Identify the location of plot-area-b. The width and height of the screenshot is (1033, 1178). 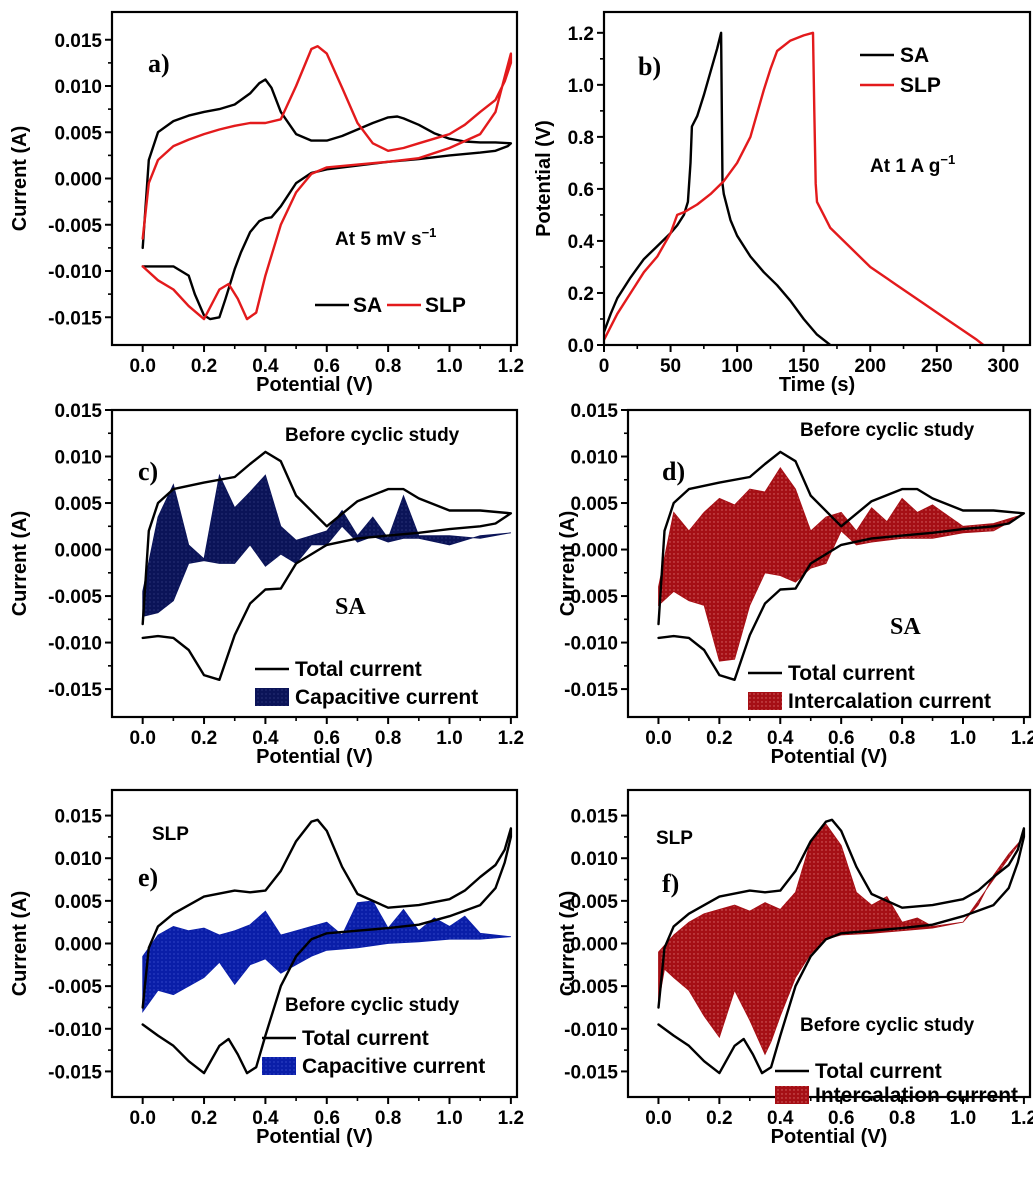
(794, 188).